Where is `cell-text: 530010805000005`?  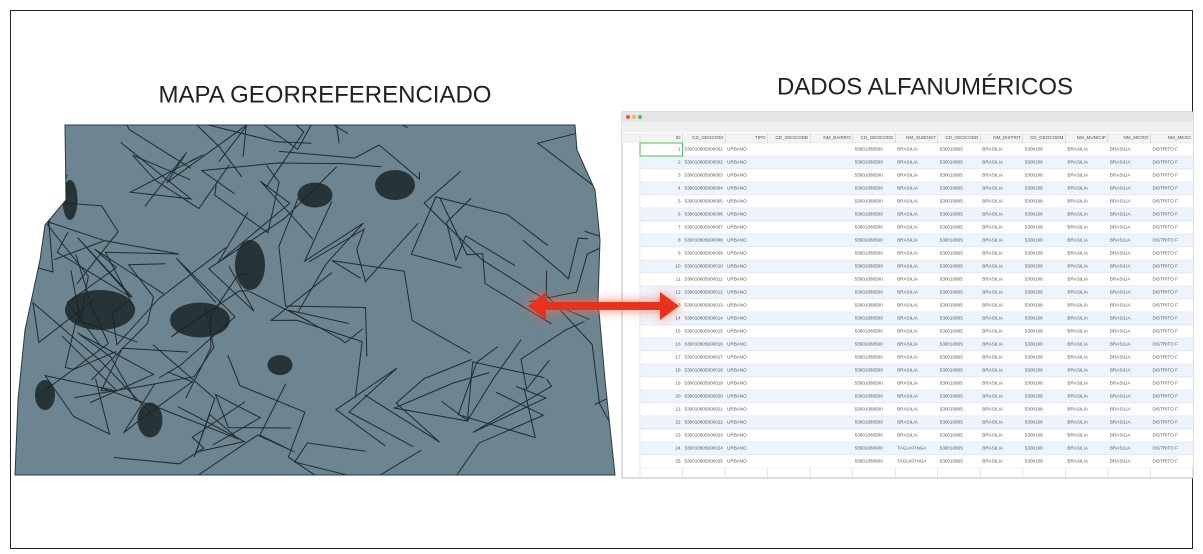
cell-text: 530010805000005 is located at coordinates (704, 201).